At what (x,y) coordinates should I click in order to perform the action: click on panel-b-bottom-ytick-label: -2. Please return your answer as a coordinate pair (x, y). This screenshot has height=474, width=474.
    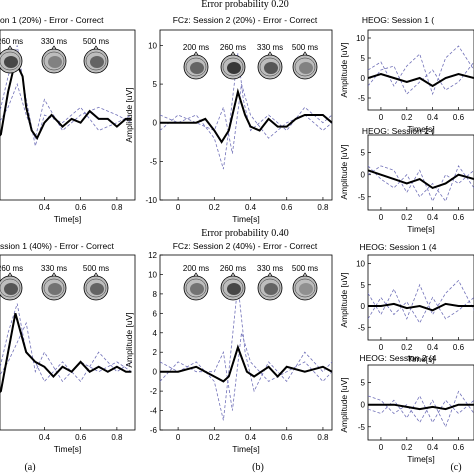
    Looking at the image, I should click on (154, 391).